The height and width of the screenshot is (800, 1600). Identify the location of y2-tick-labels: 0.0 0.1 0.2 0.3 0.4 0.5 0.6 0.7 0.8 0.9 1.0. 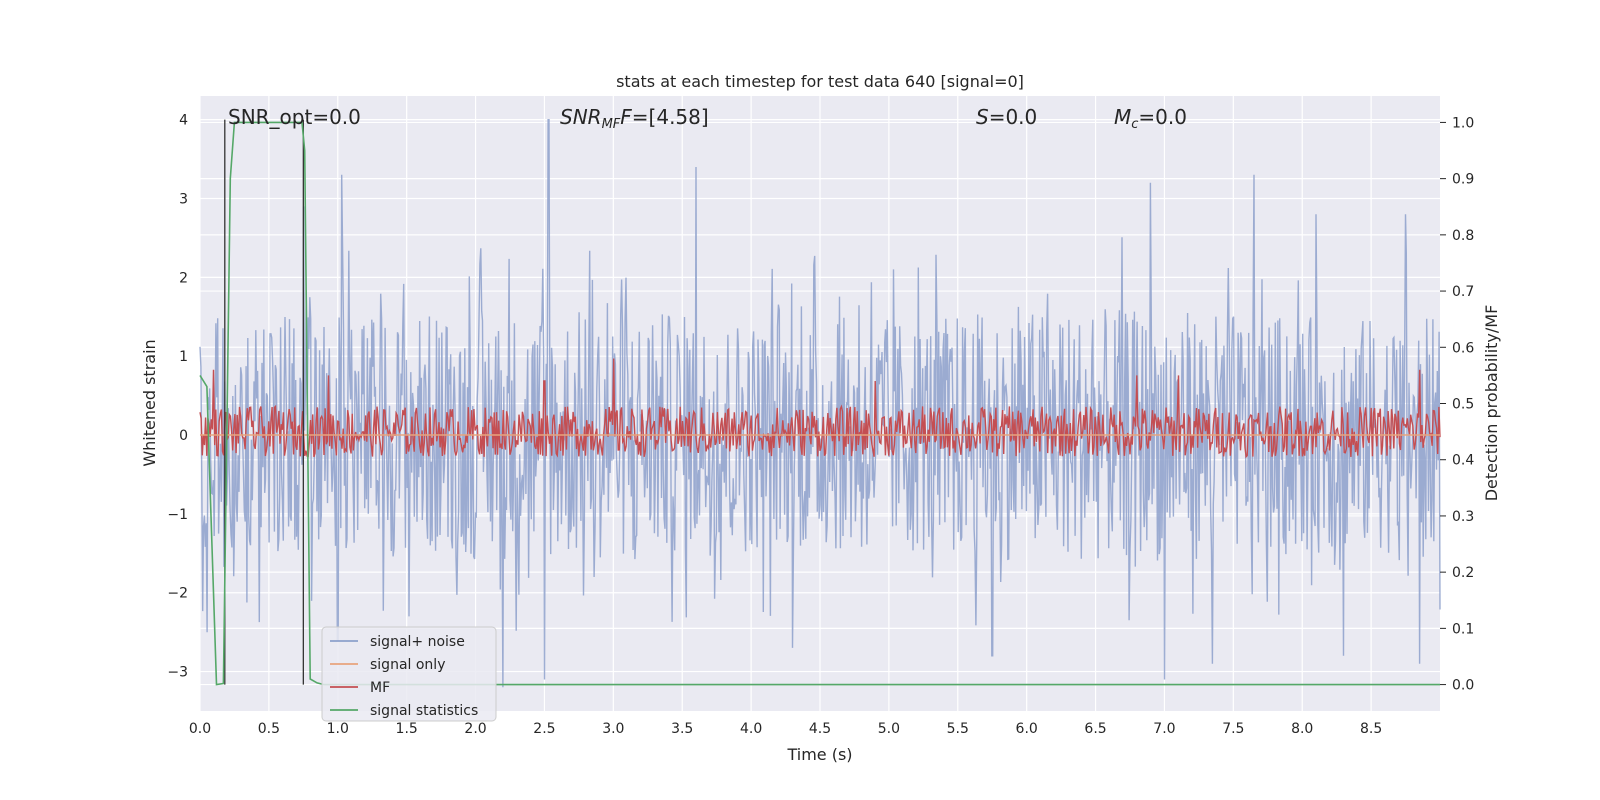
(1457, 404).